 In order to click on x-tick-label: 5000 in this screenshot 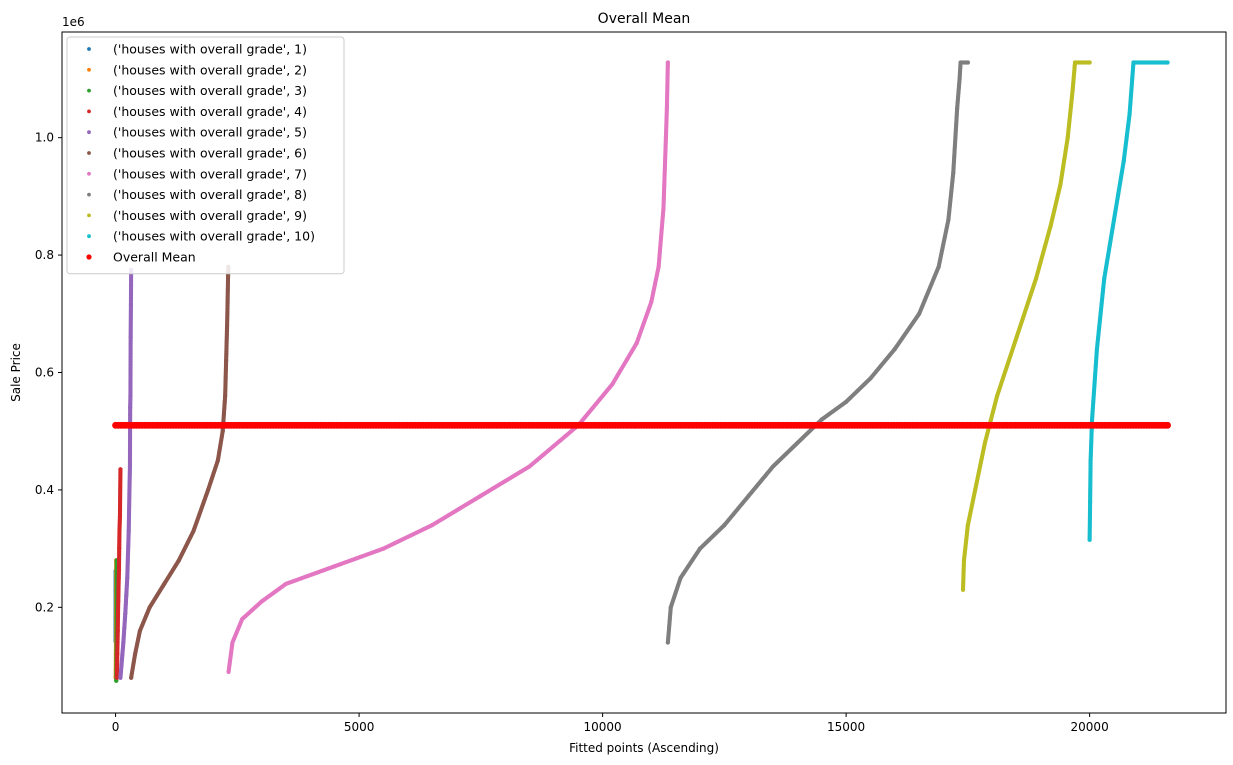, I will do `click(359, 727)`.